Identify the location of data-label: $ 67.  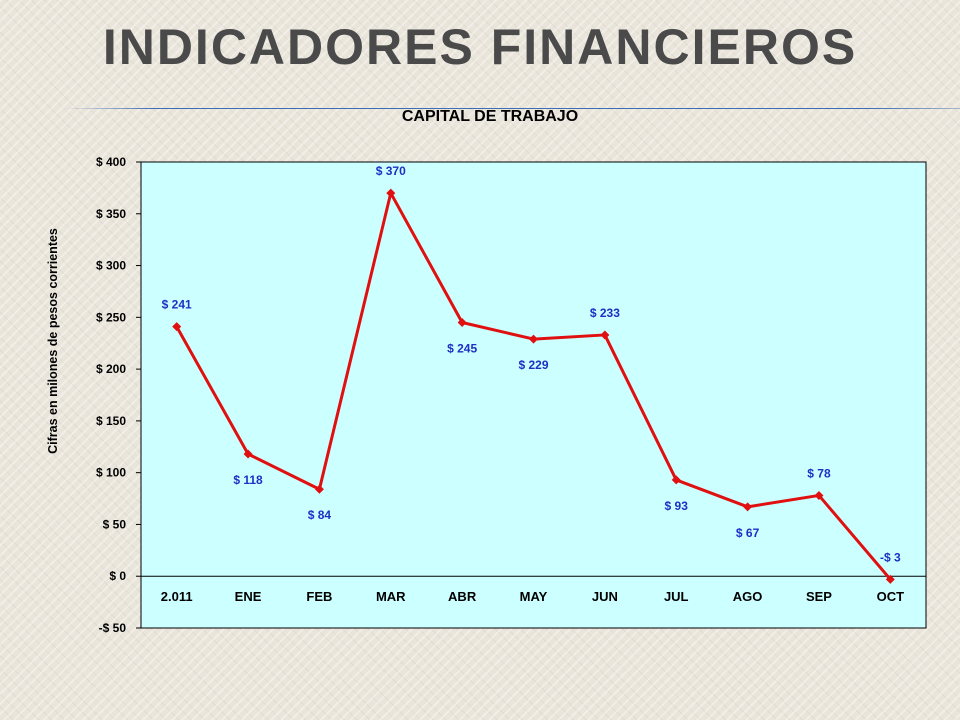
(748, 533).